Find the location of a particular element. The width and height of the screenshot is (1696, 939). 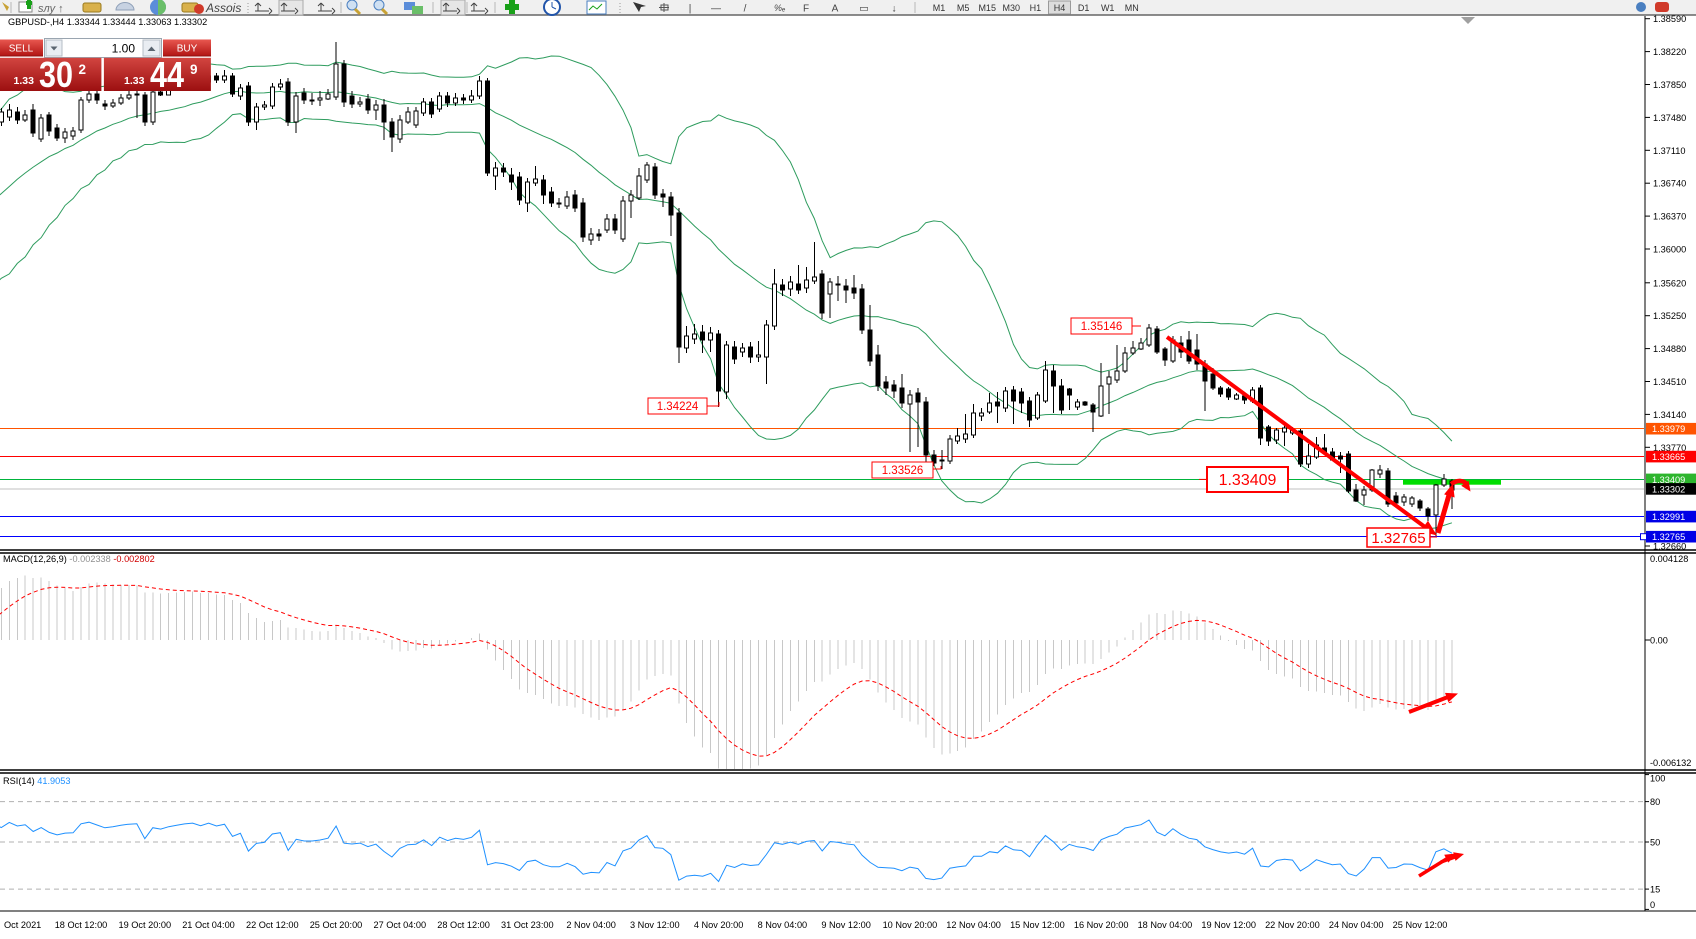

svg-text: RSI(14) 41.9053 is located at coordinates (36, 781).